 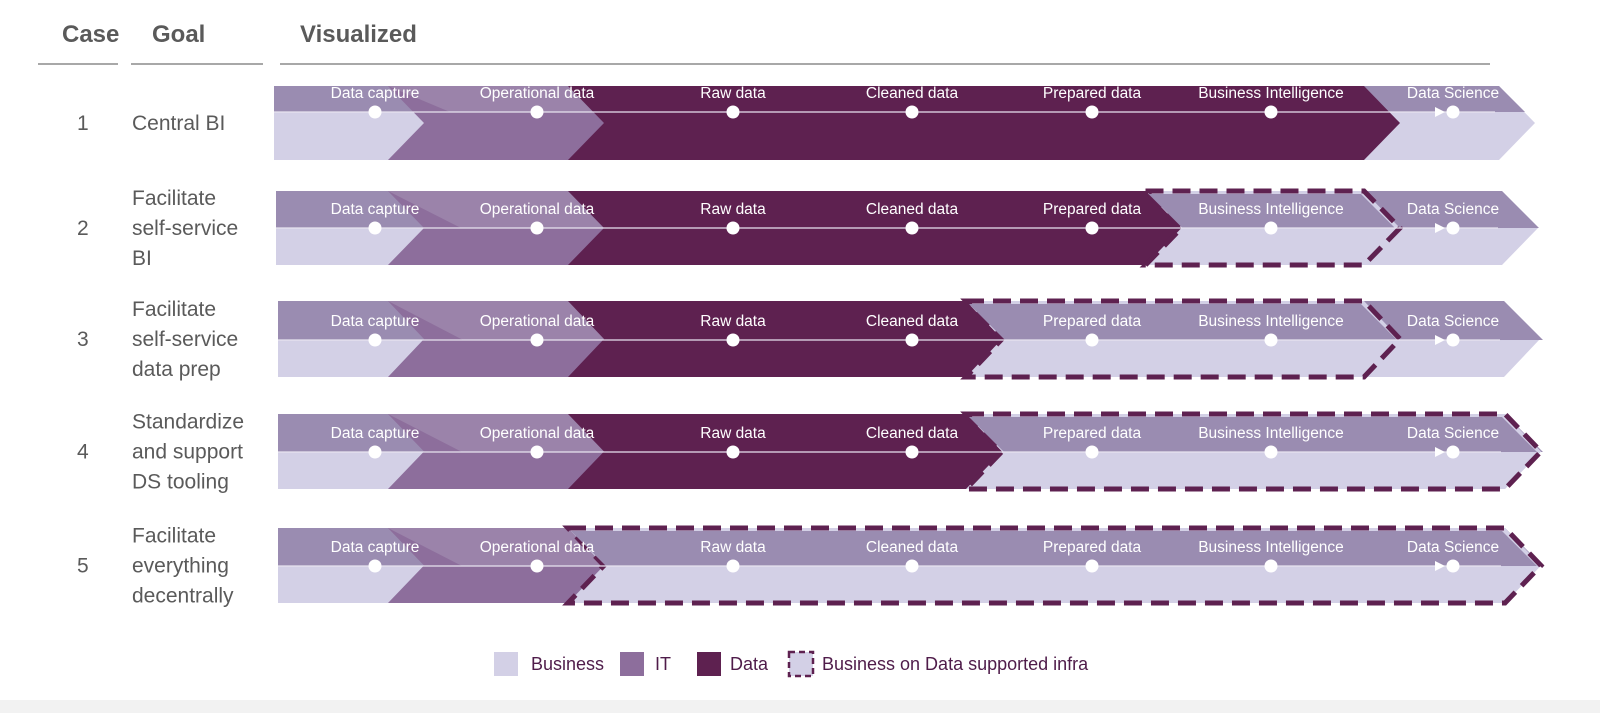 What do you see at coordinates (178, 34) in the screenshot?
I see `header-goal: Goal` at bounding box center [178, 34].